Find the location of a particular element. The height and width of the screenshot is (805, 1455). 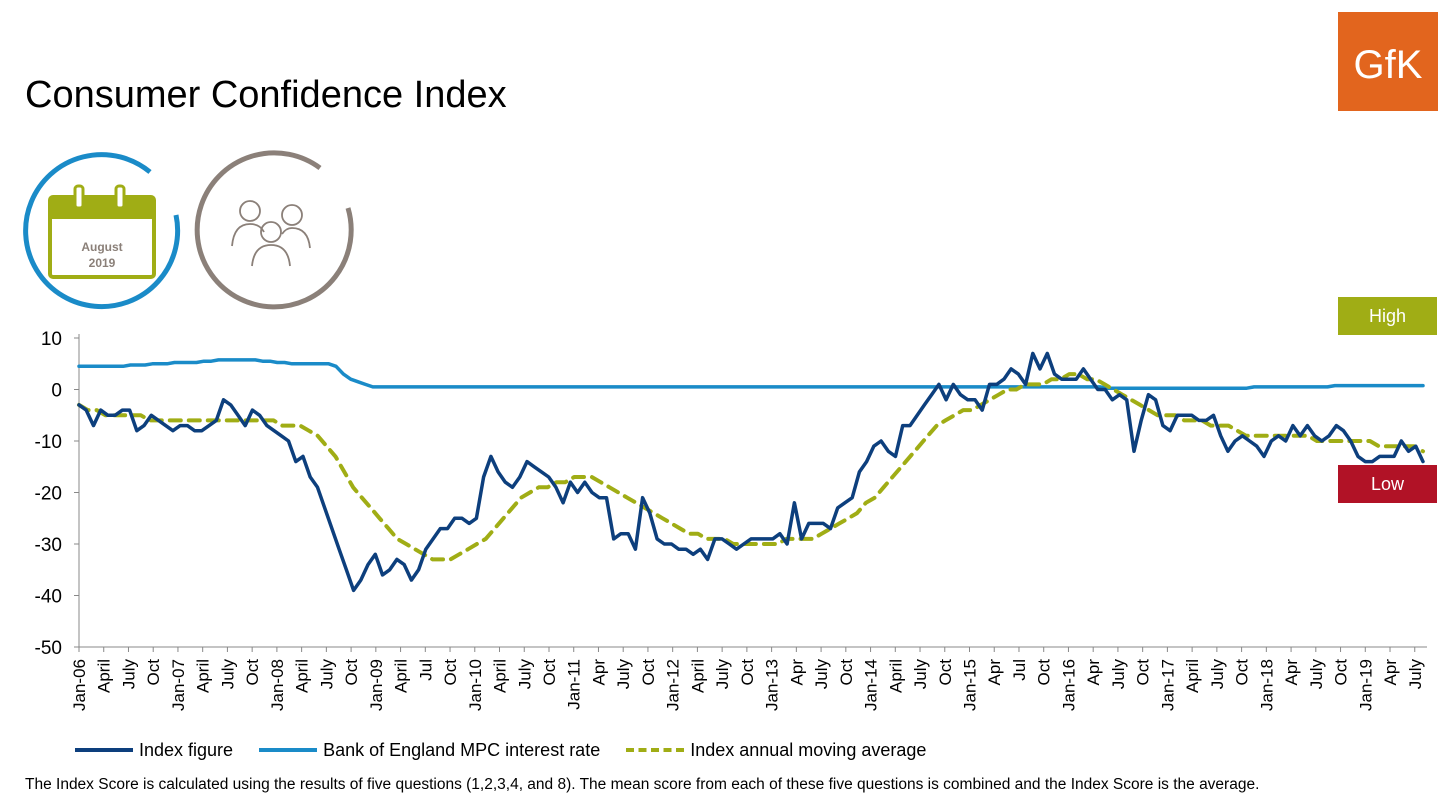

low-marker: Low is located at coordinates (1387, 484).